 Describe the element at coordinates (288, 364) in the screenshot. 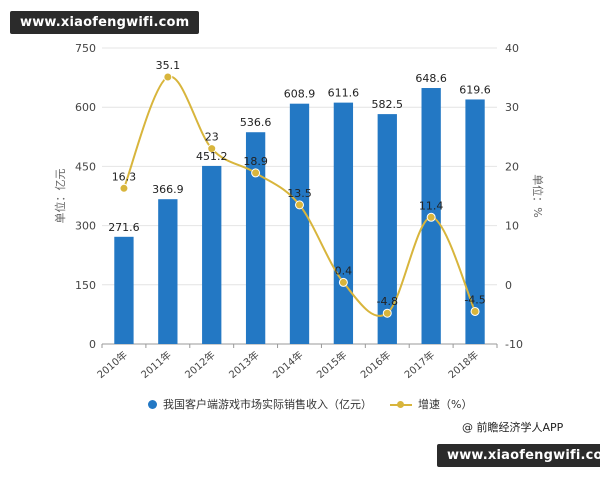

I see `x-tick-label: 2014年` at that location.